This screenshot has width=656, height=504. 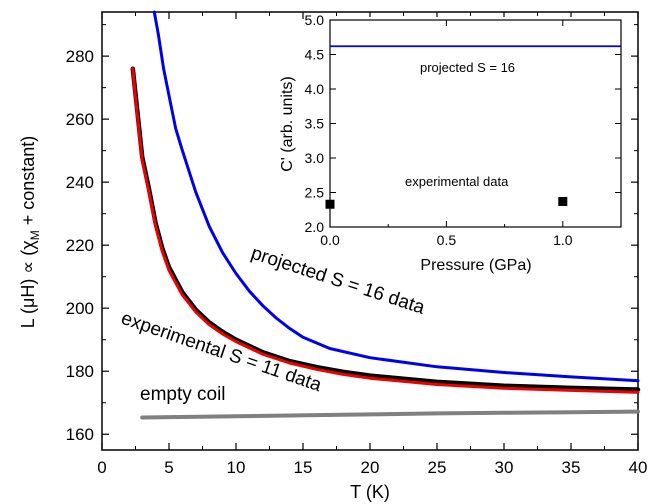 I want to click on inset-x-tick-label: 0.5, so click(x=447, y=240).